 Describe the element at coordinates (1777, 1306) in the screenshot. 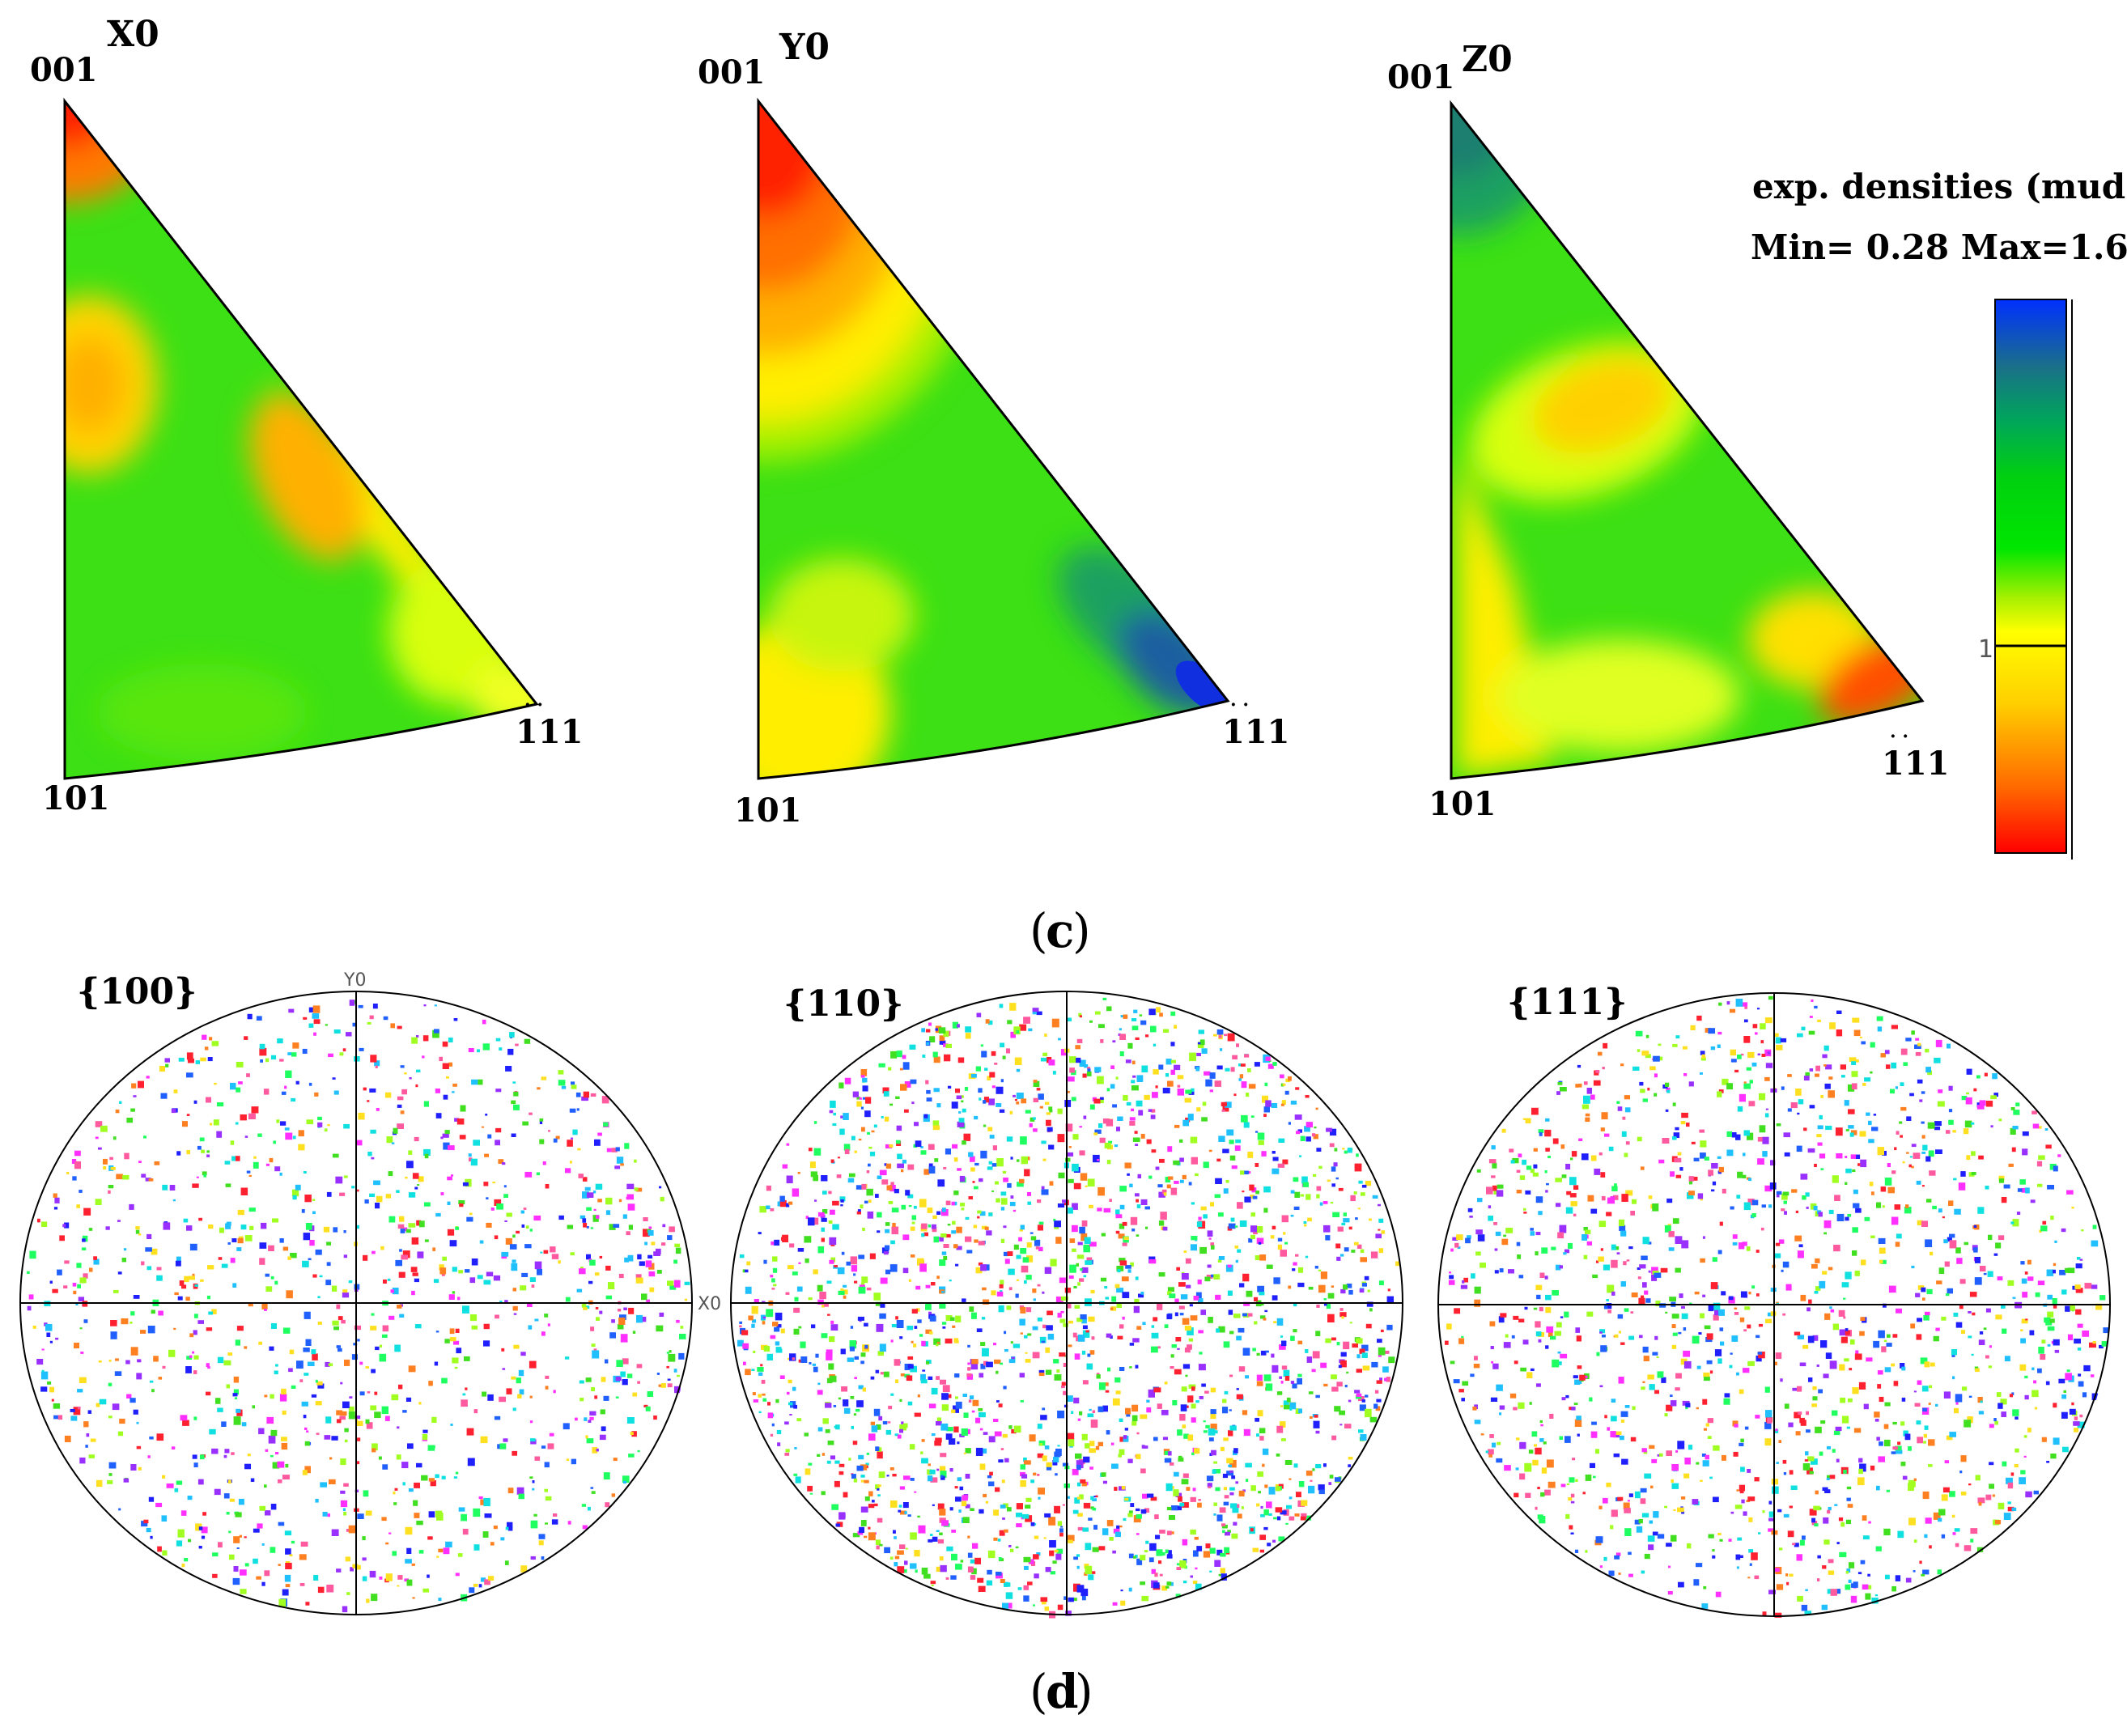

I see `pole-figure-111-points` at that location.